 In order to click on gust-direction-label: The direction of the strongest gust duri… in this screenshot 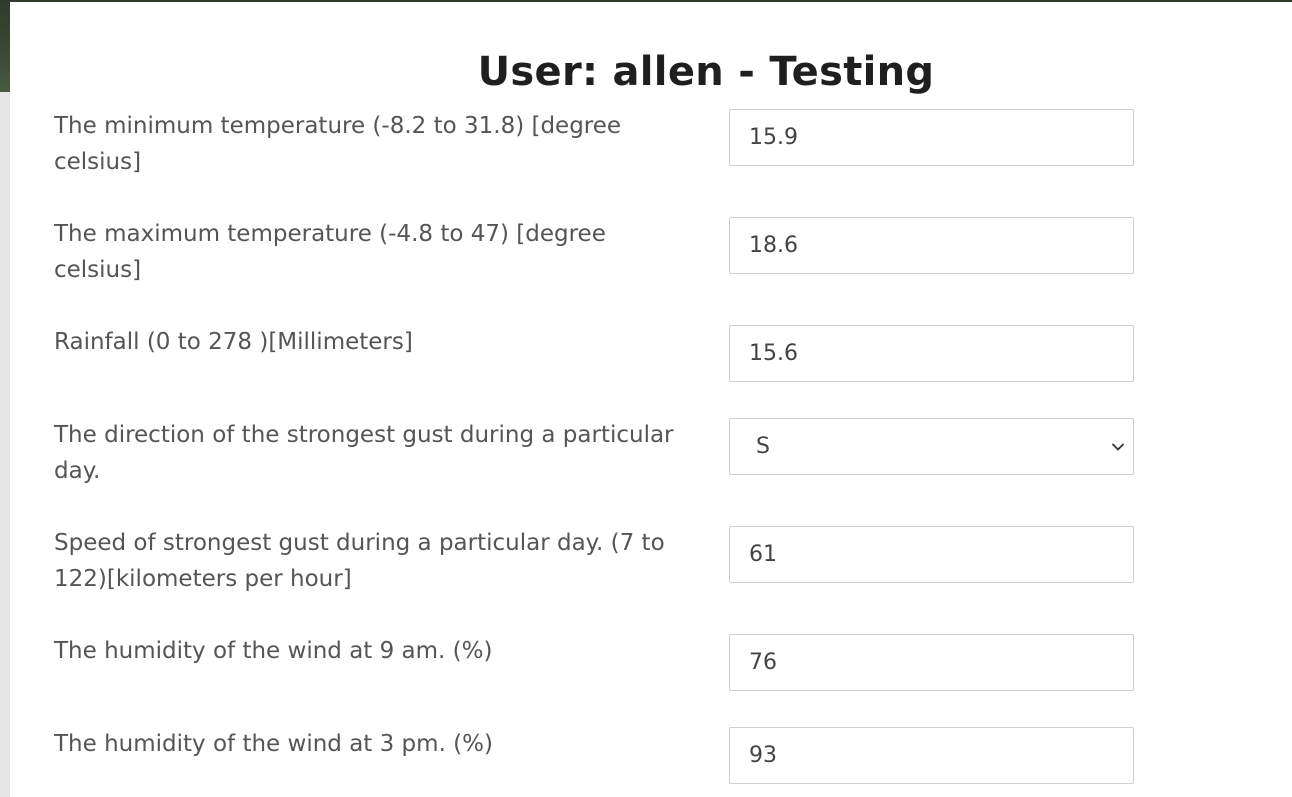, I will do `click(364, 453)`.